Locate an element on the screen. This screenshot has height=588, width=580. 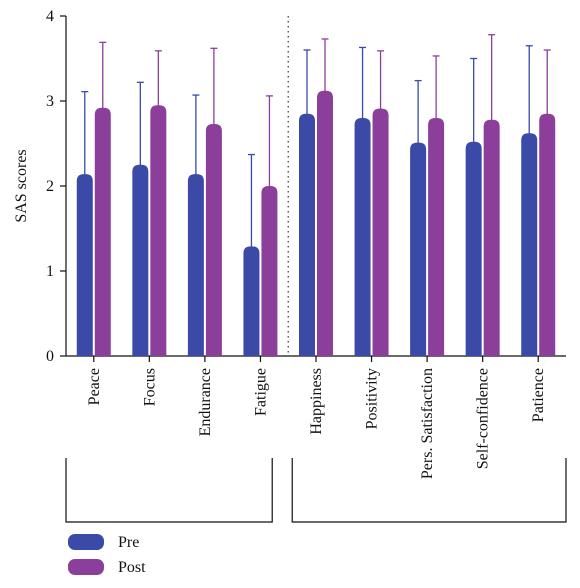
y-tick-label: 4 is located at coordinates (50, 16).